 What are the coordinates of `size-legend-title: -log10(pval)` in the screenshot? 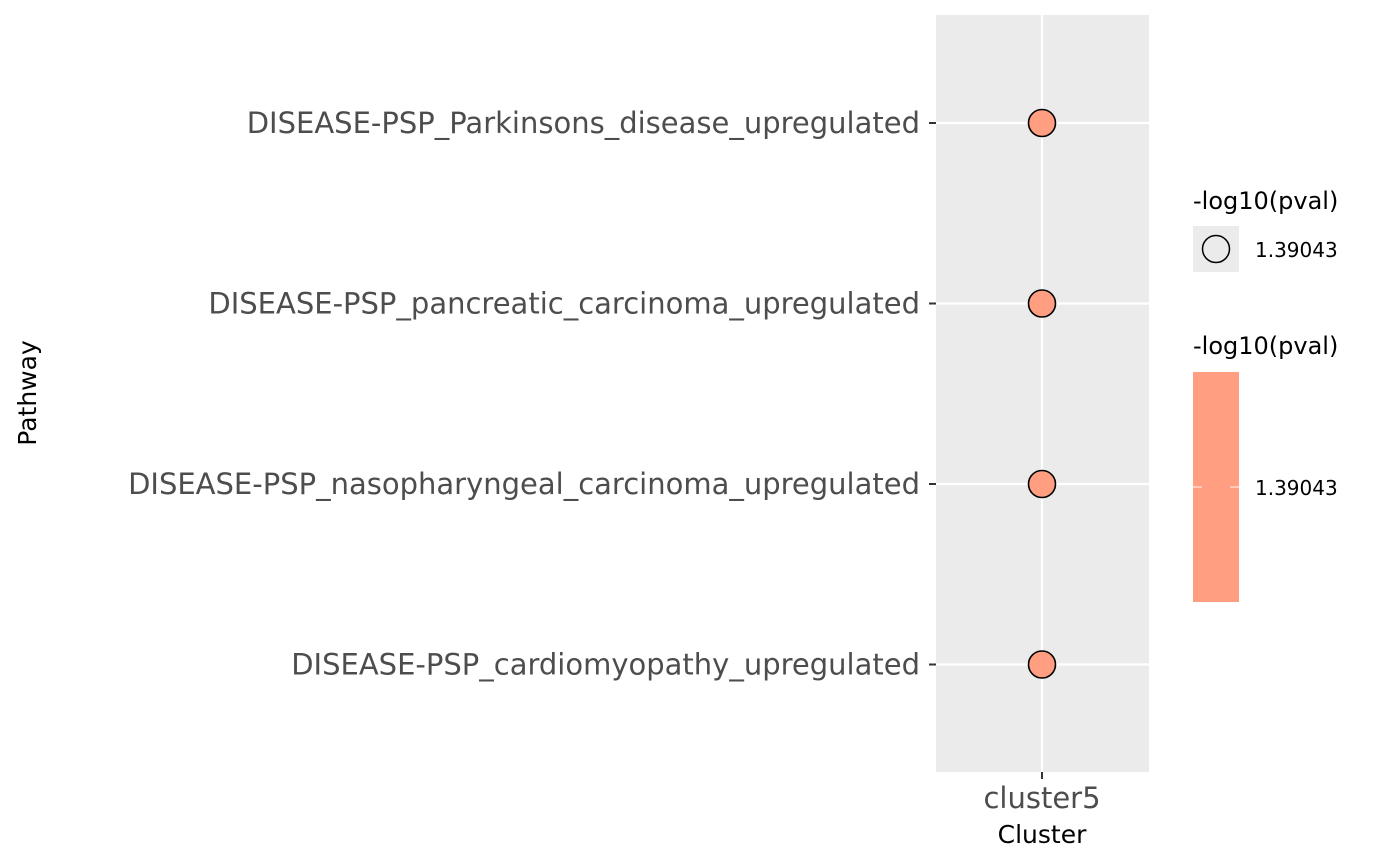 It's located at (1265, 201).